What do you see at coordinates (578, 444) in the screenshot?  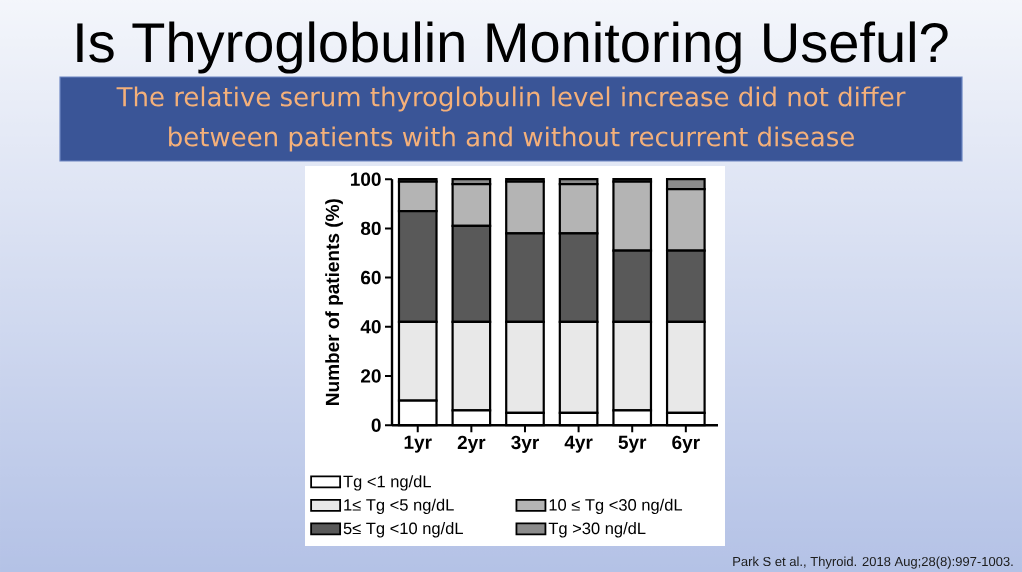 I see `x-tick-label: 4yr` at bounding box center [578, 444].